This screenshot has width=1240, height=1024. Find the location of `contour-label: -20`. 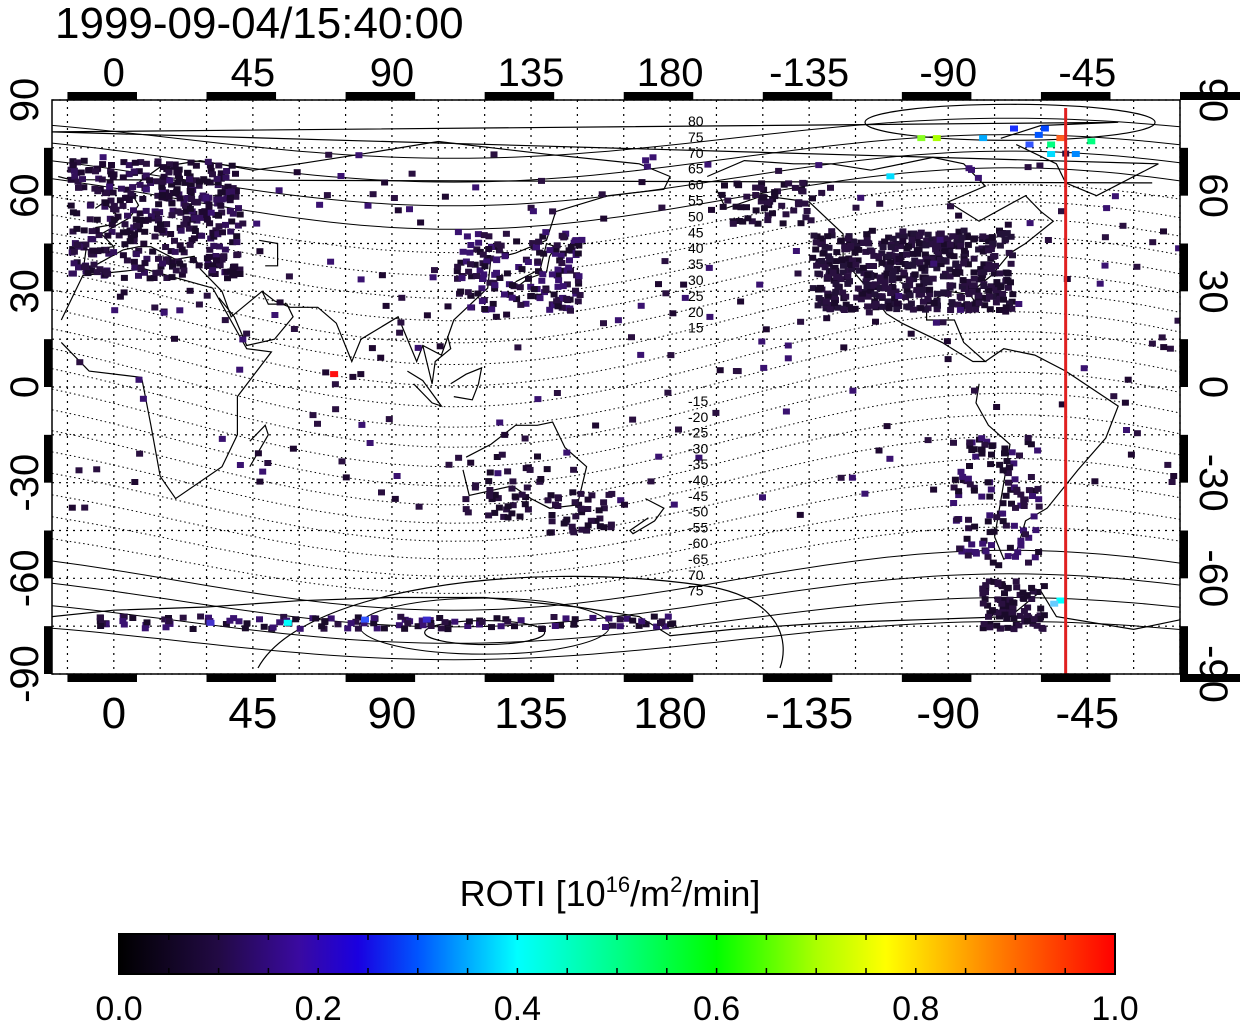

contour-label: -20 is located at coordinates (698, 417).